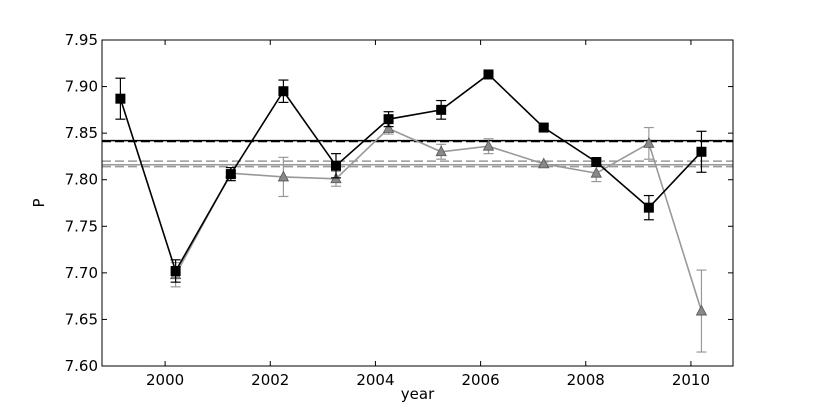  Describe the element at coordinates (691, 380) in the screenshot. I see `x-tick-label: 2010` at that location.